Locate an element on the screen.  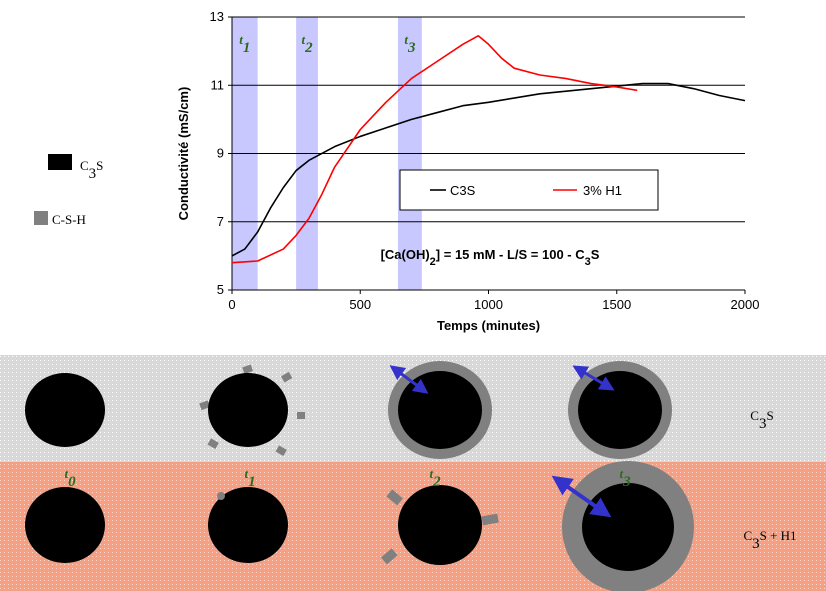
y-tick-label: 11 is located at coordinates (218, 84).